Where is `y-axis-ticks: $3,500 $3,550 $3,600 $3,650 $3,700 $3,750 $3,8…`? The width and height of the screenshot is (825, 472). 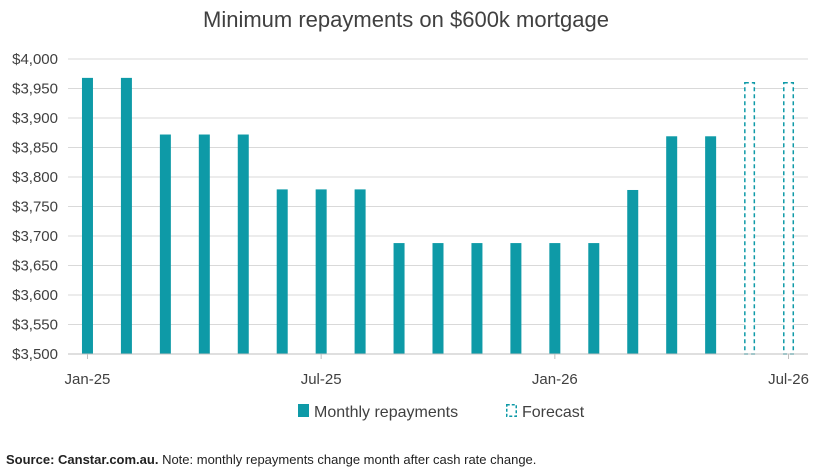 y-axis-ticks: $3,500 $3,550 $3,600 $3,650 $3,700 $3,750 $3,8… is located at coordinates (35, 207).